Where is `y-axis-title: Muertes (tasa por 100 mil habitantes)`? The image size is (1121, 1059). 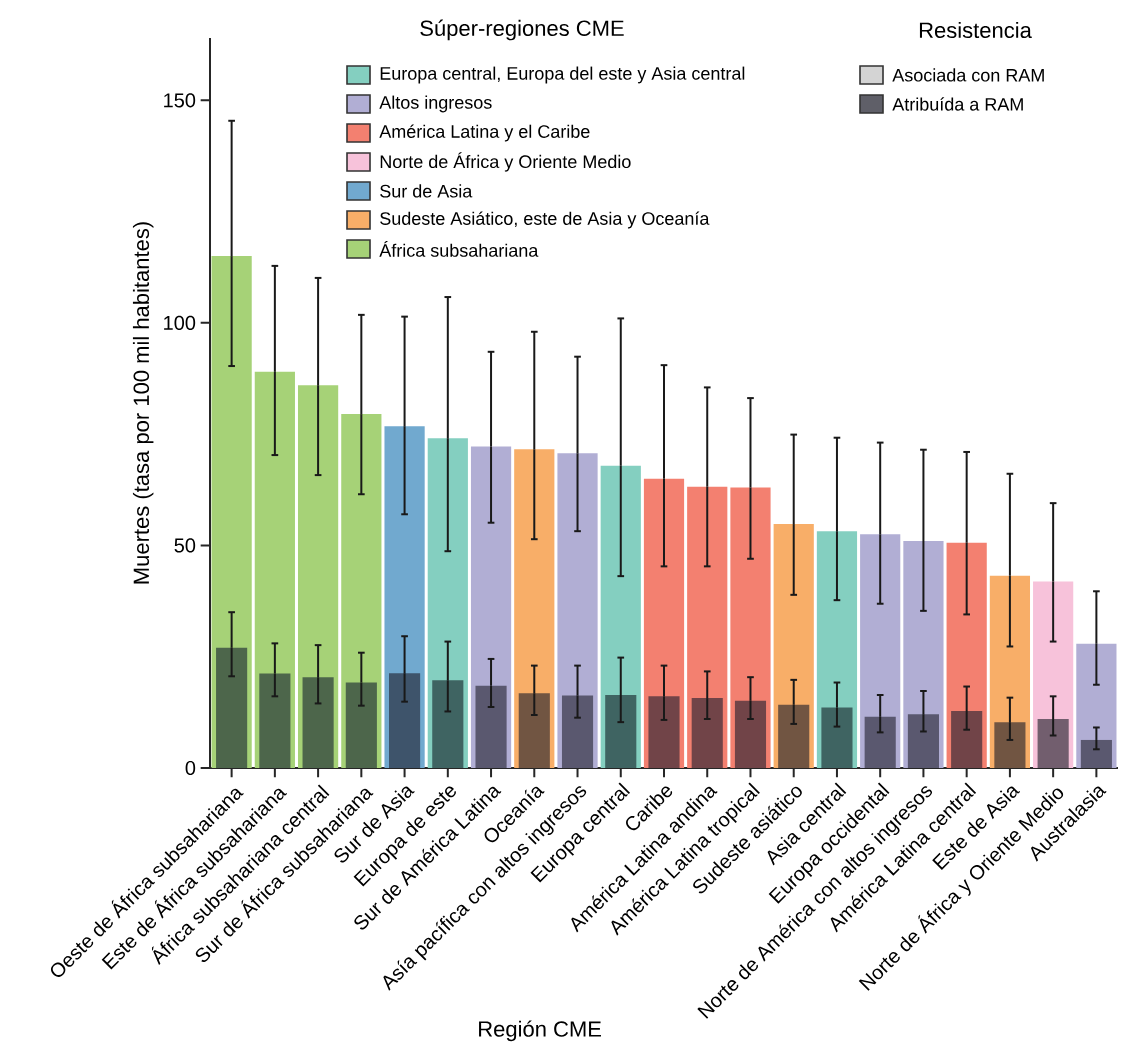
y-axis-title: Muertes (tasa por 100 mil habitantes) is located at coordinates (143, 403).